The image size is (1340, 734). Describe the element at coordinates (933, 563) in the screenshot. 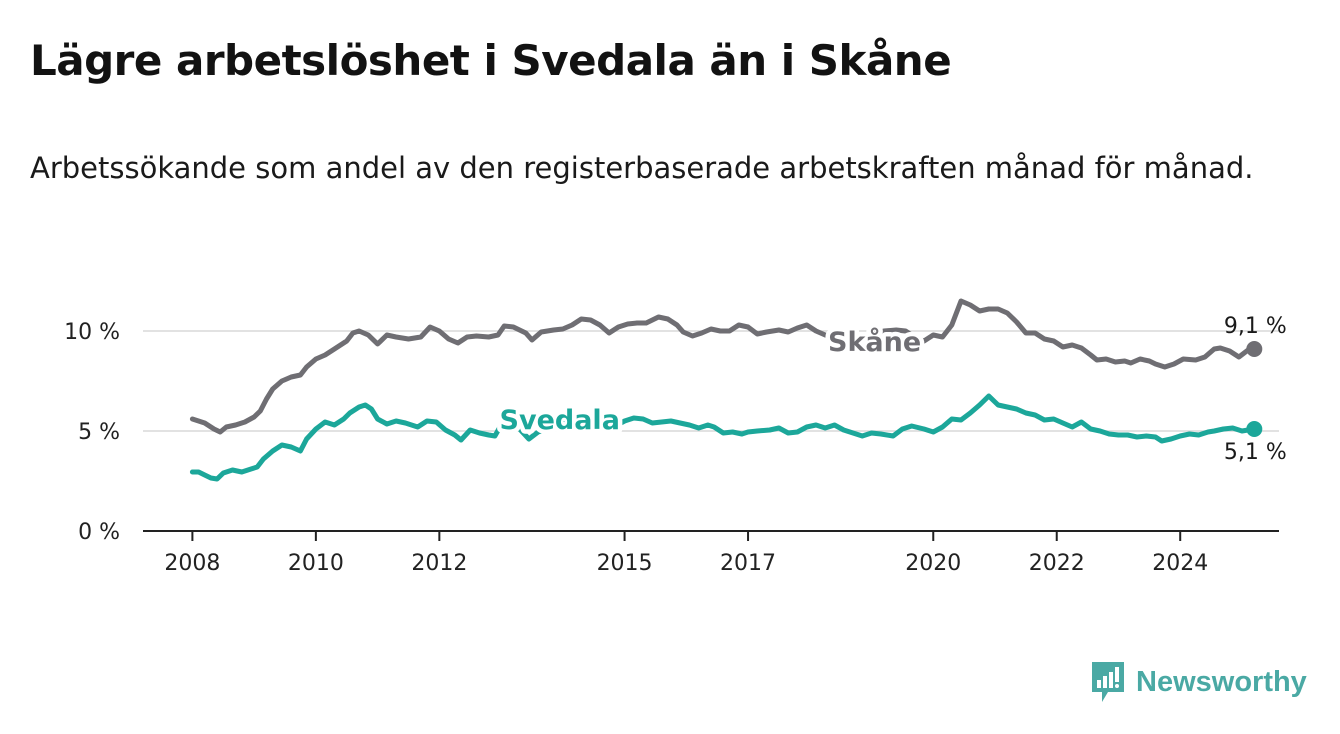

I see `x-tick-label: 2020` at that location.